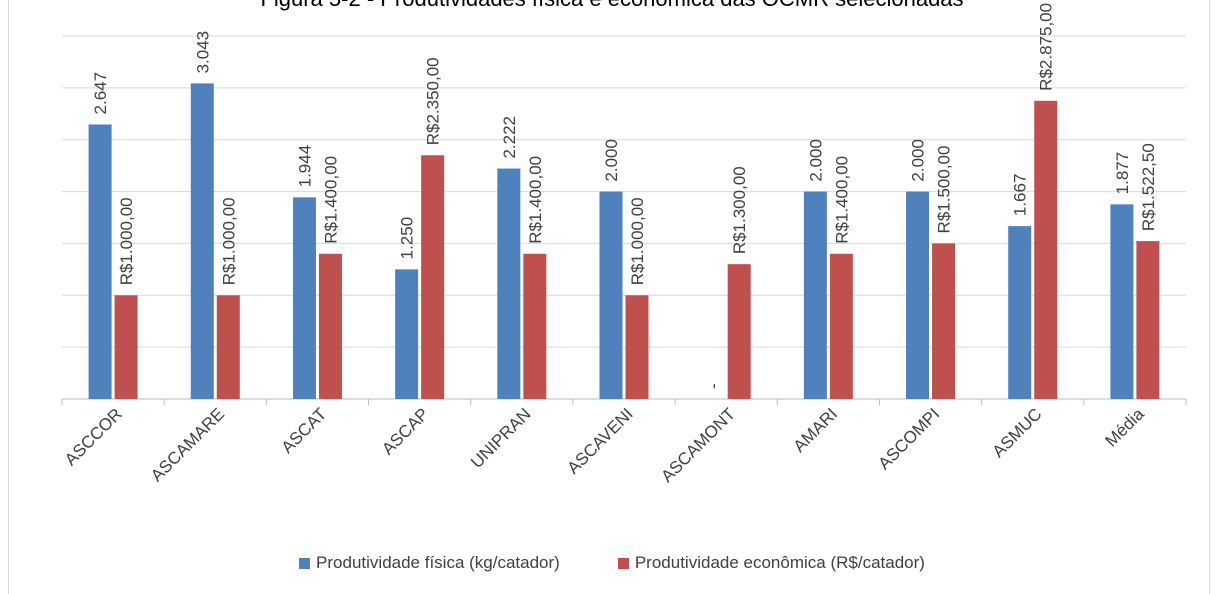  Describe the element at coordinates (304, 430) in the screenshot. I see `category-label: ASCAT` at that location.